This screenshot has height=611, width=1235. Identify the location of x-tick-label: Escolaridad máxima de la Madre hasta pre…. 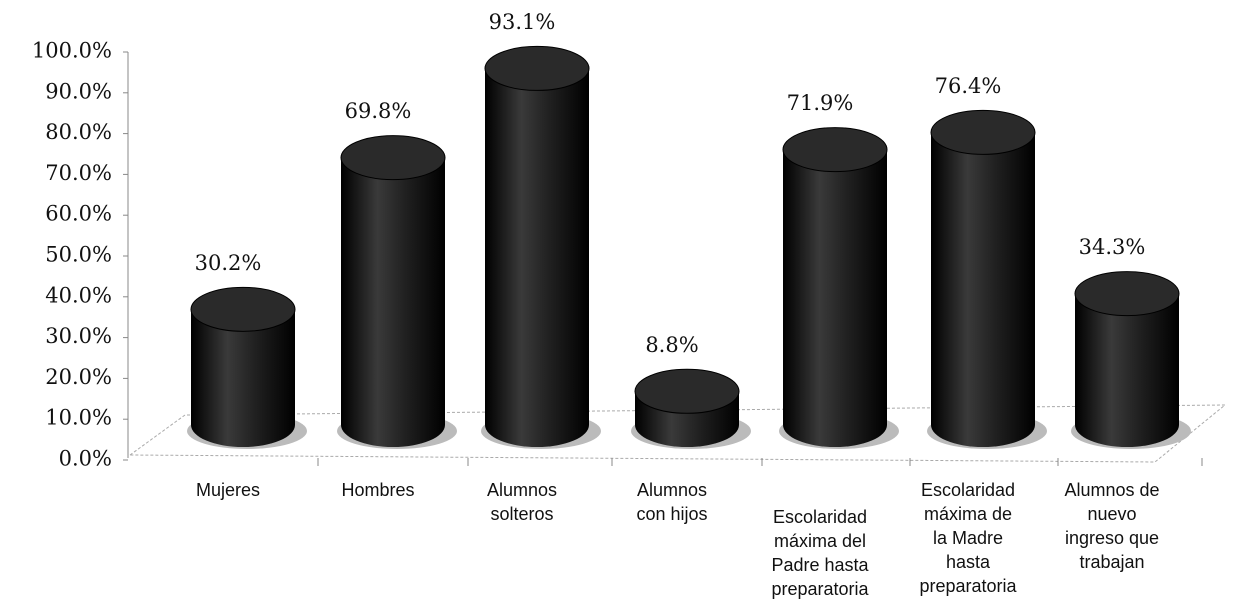
(968, 538).